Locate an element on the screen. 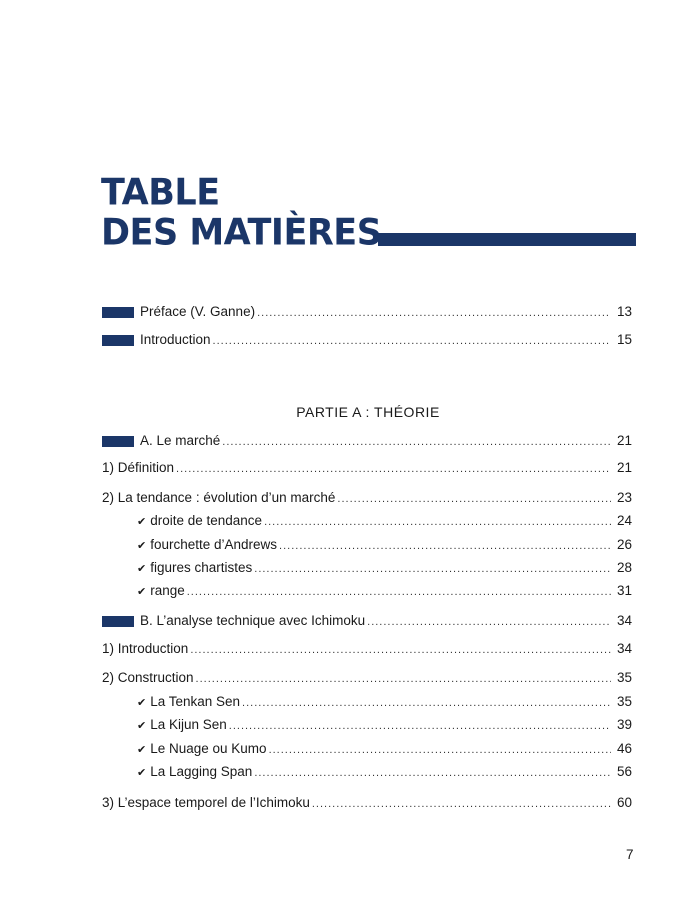  toc-entry: ✔La Tenkan Sen 35 is located at coordinates (384, 702).